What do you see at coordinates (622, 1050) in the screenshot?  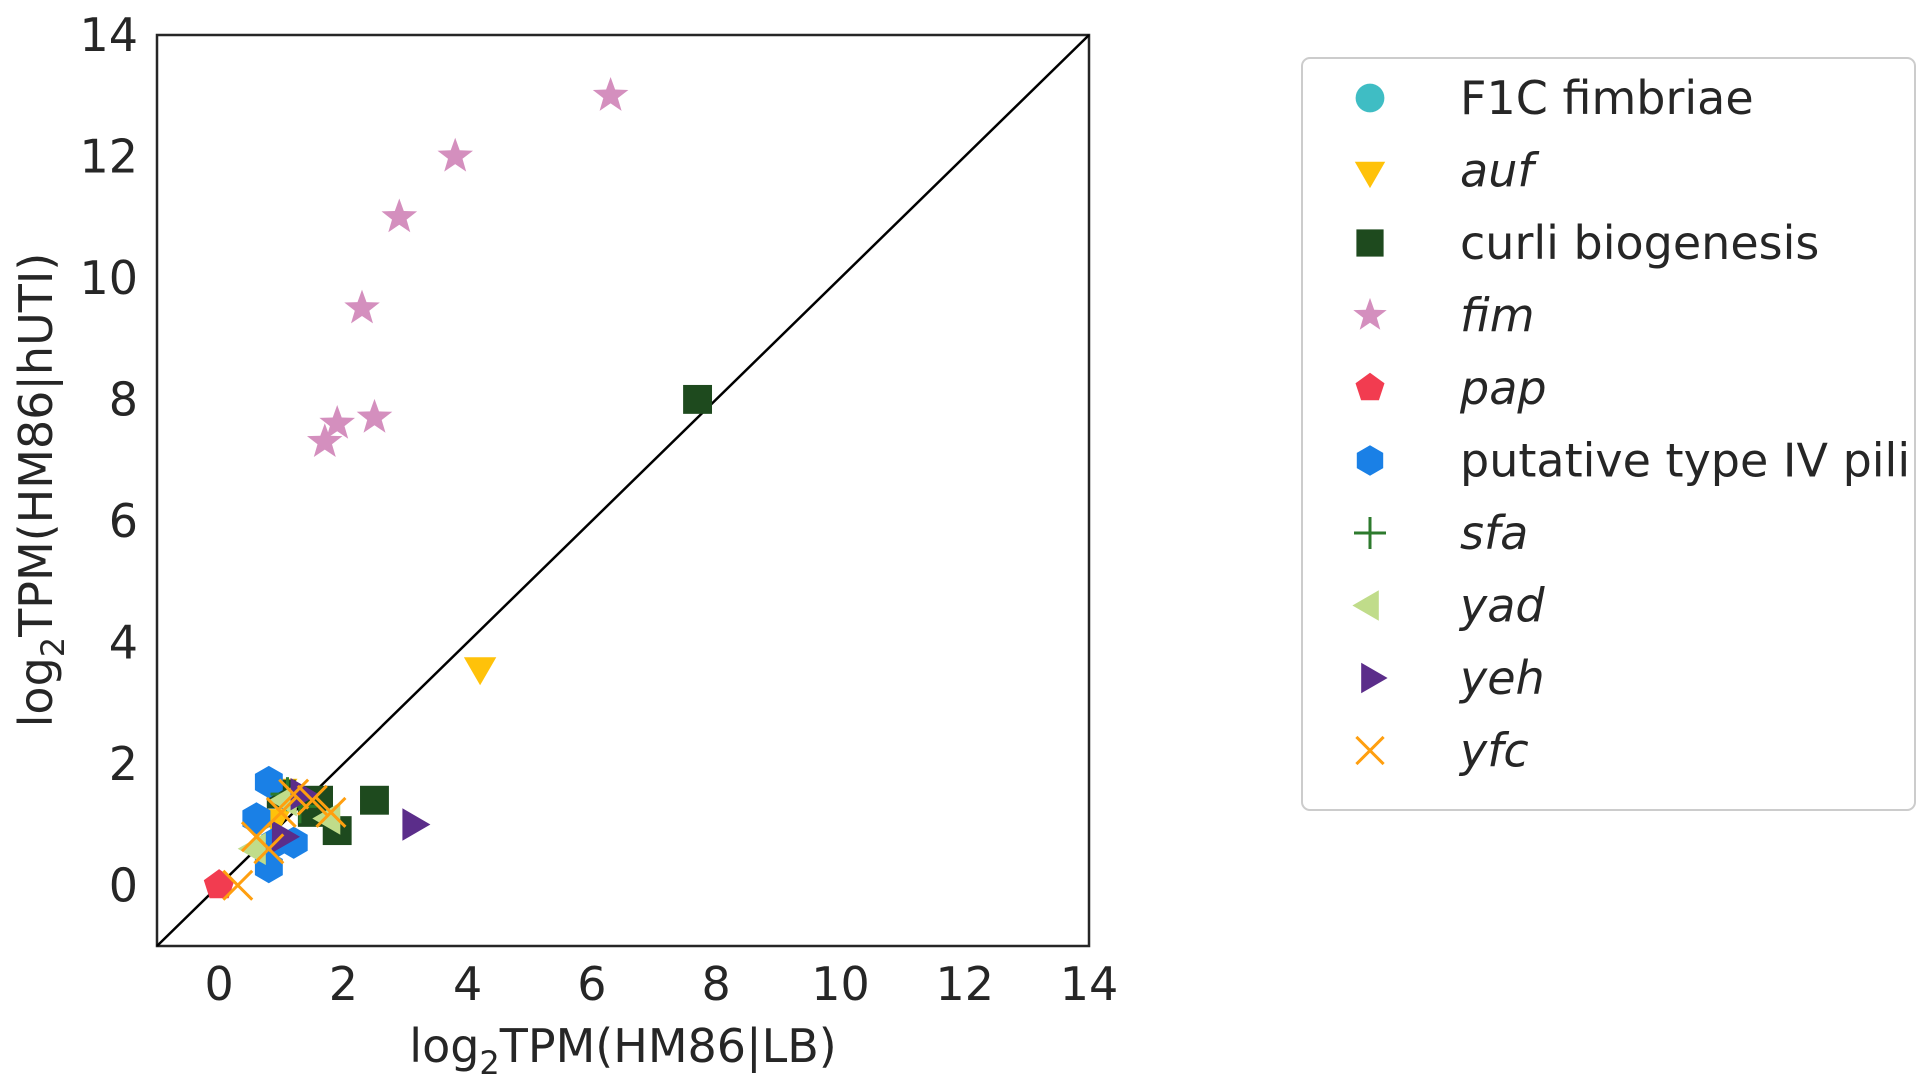 I see `x-axis-label: log2TPM(HM86|LB)` at bounding box center [622, 1050].